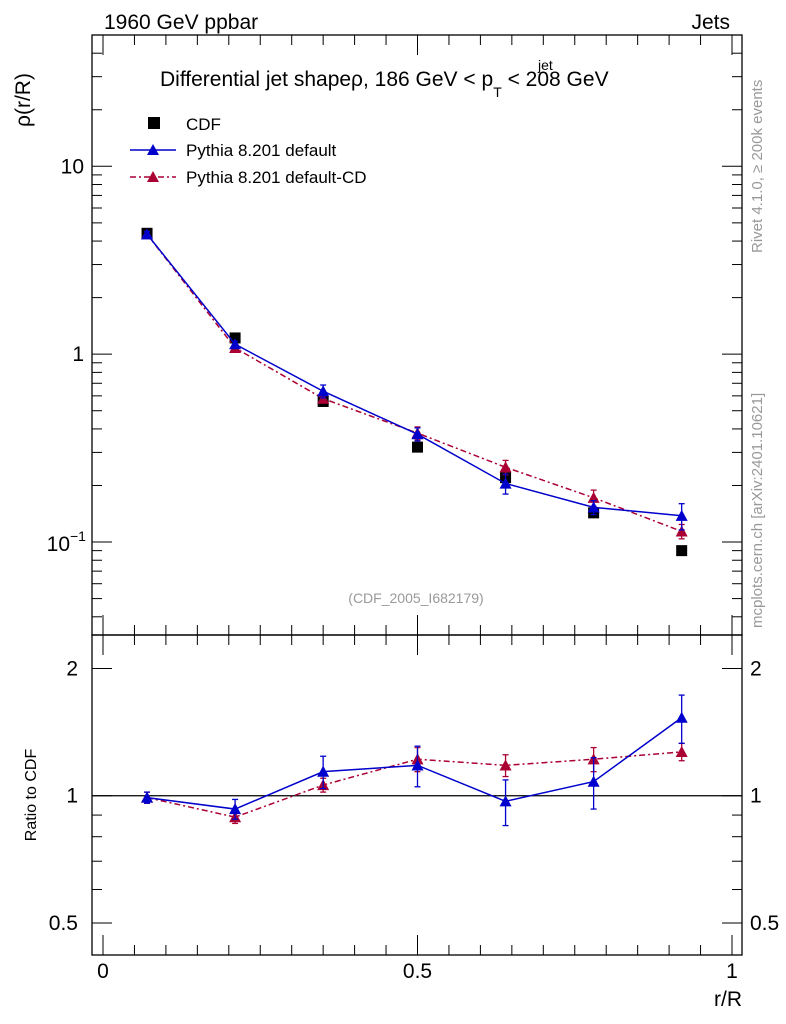  What do you see at coordinates (415, 598) in the screenshot?
I see `analysis-id-watermark: (CDF_2005_I682179)` at bounding box center [415, 598].